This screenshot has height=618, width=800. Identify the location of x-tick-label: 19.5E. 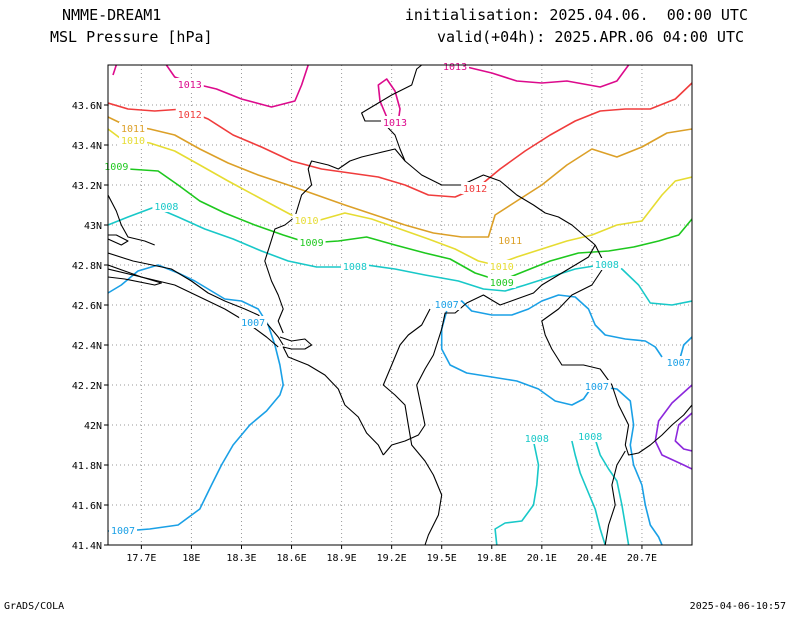
(442, 558).